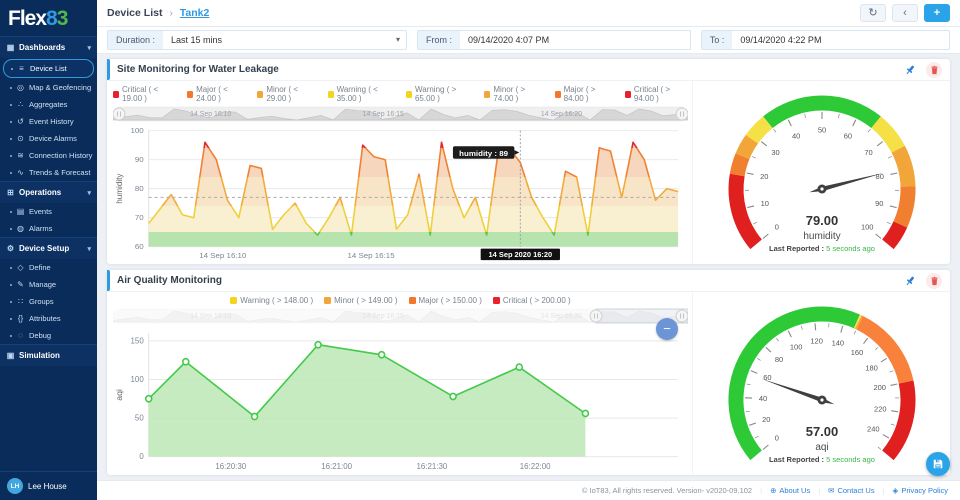  Describe the element at coordinates (846, 182) in the screenshot. I see `gauge-needle` at that location.